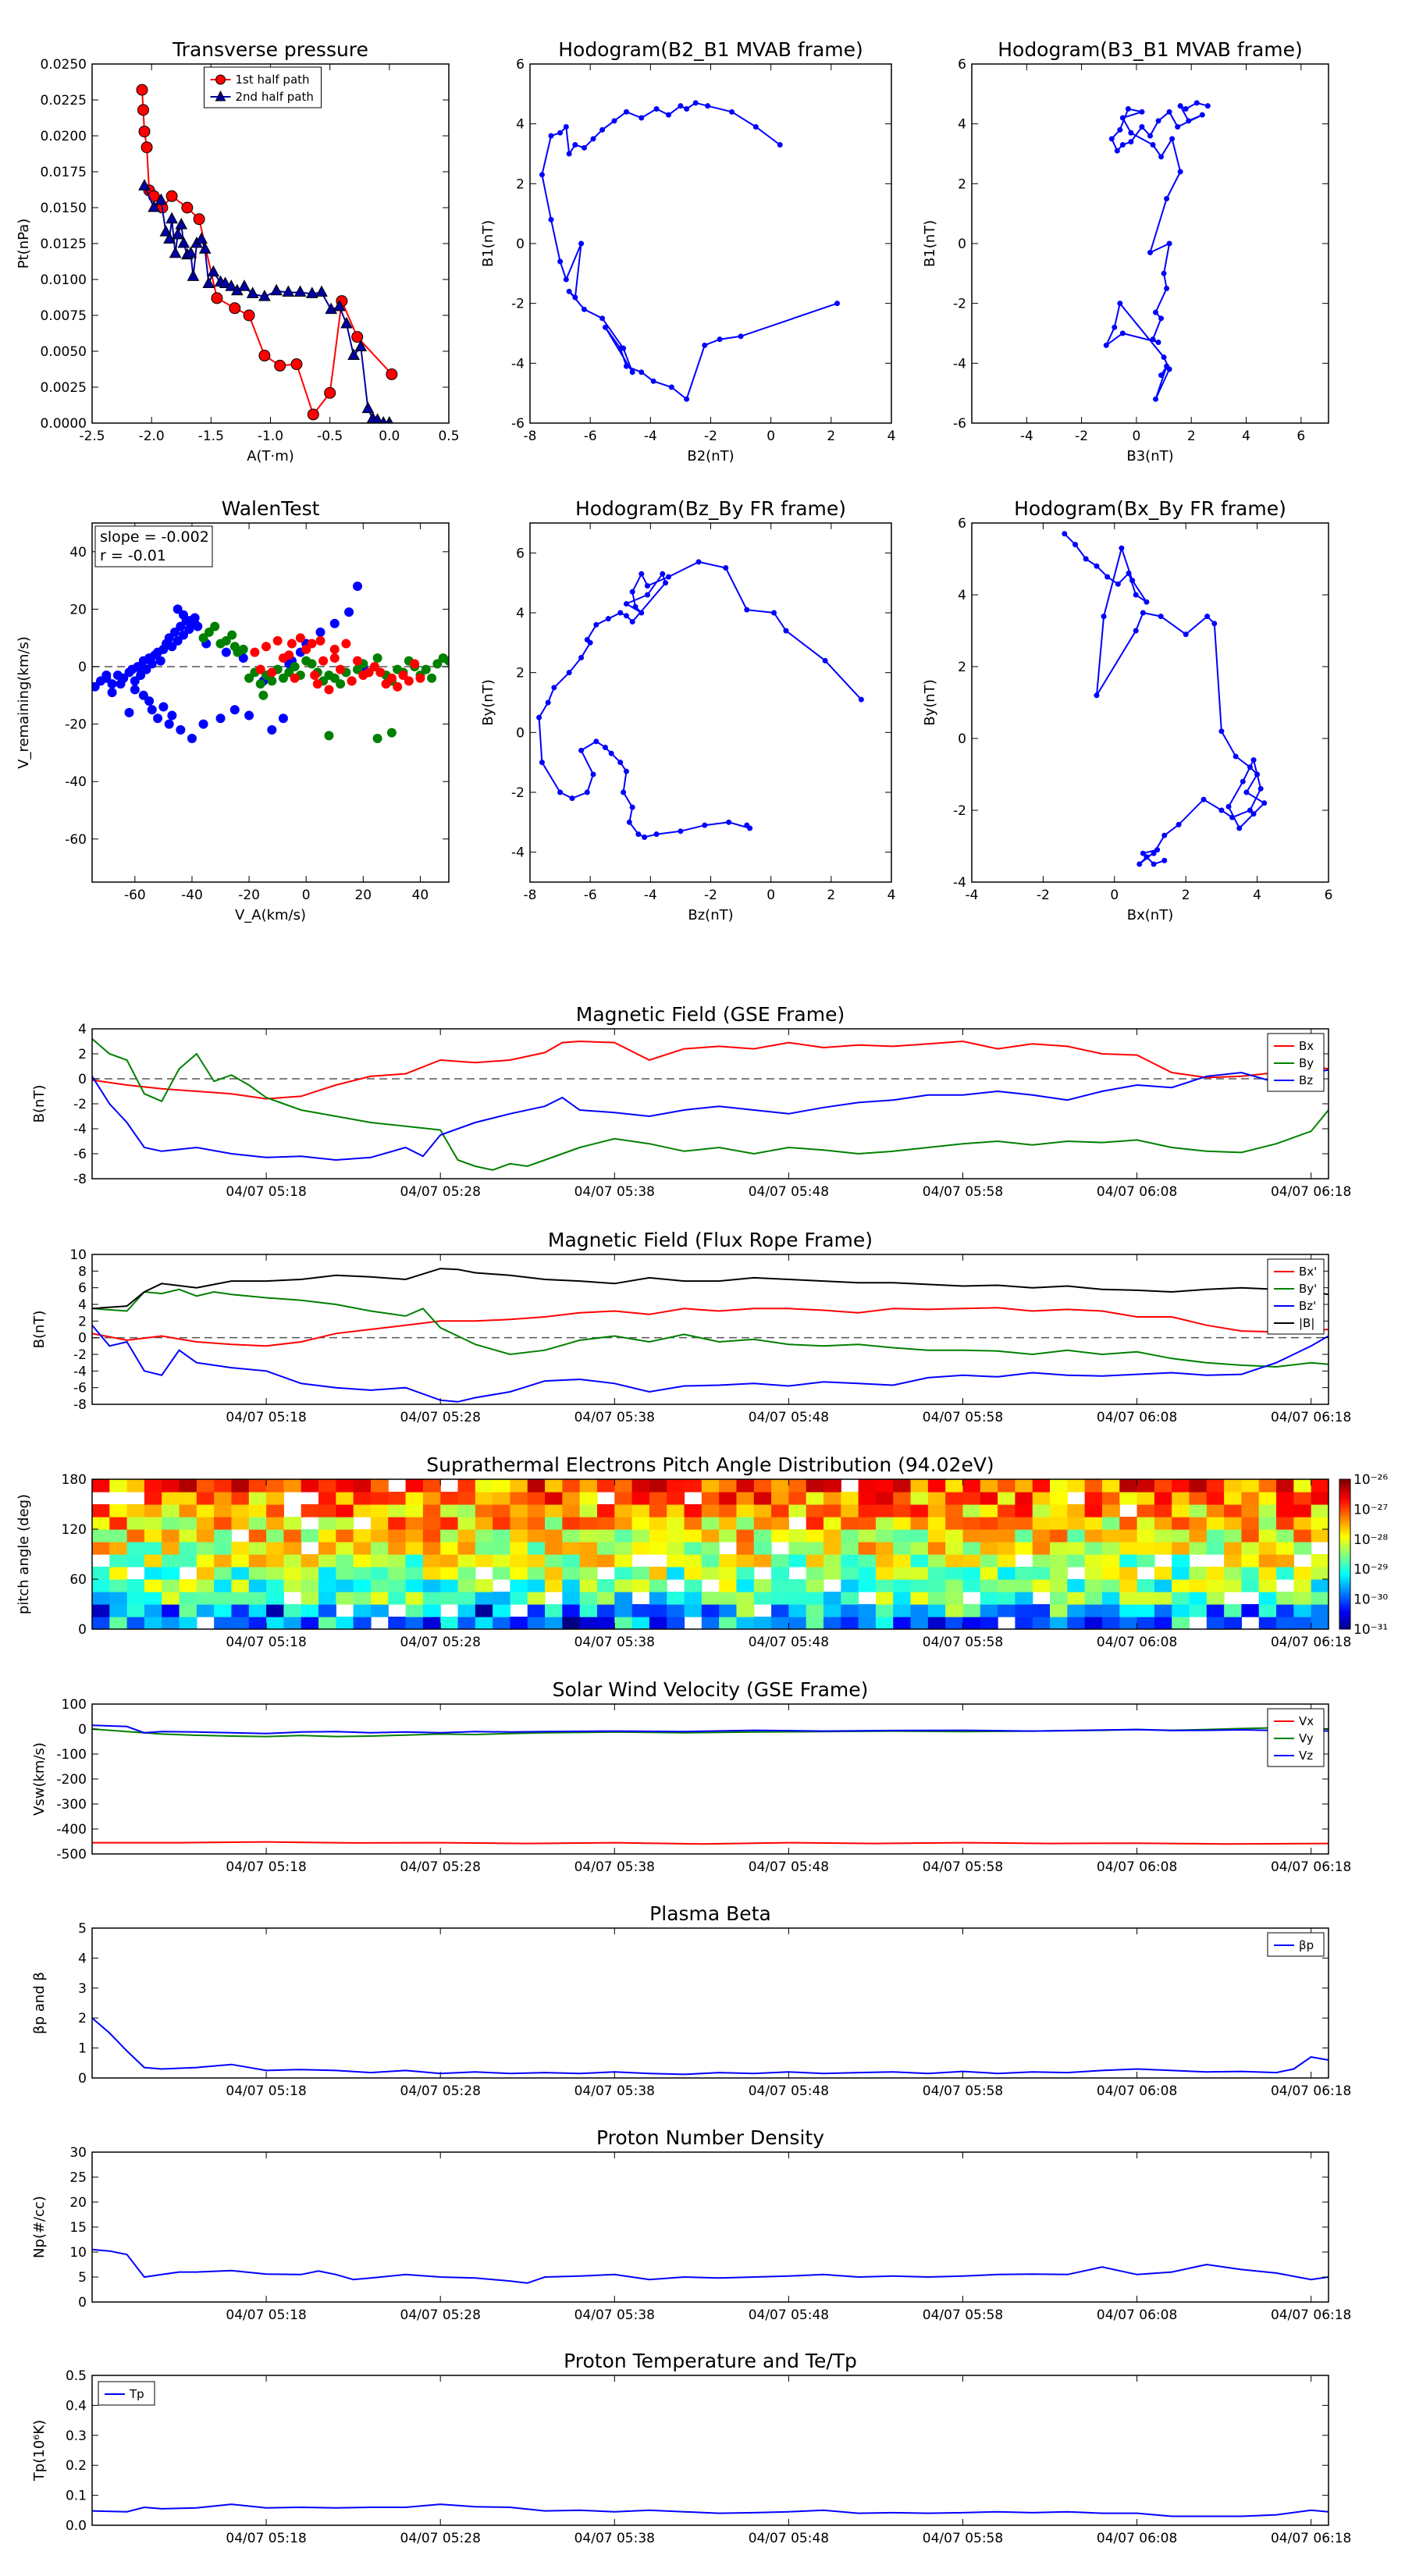 Image resolution: width=1405 pixels, height=2576 pixels. I want to click on y-axis-label: Pt(nPa), so click(24, 244).